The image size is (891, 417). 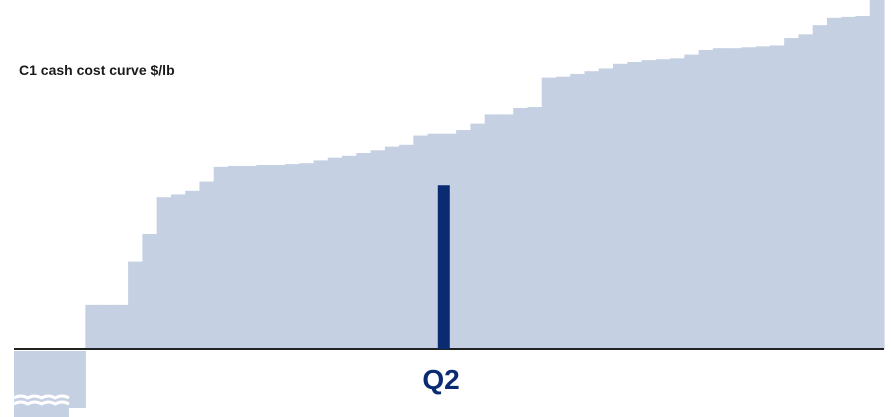 I want to click on q2-label: Q2, so click(x=441, y=379).